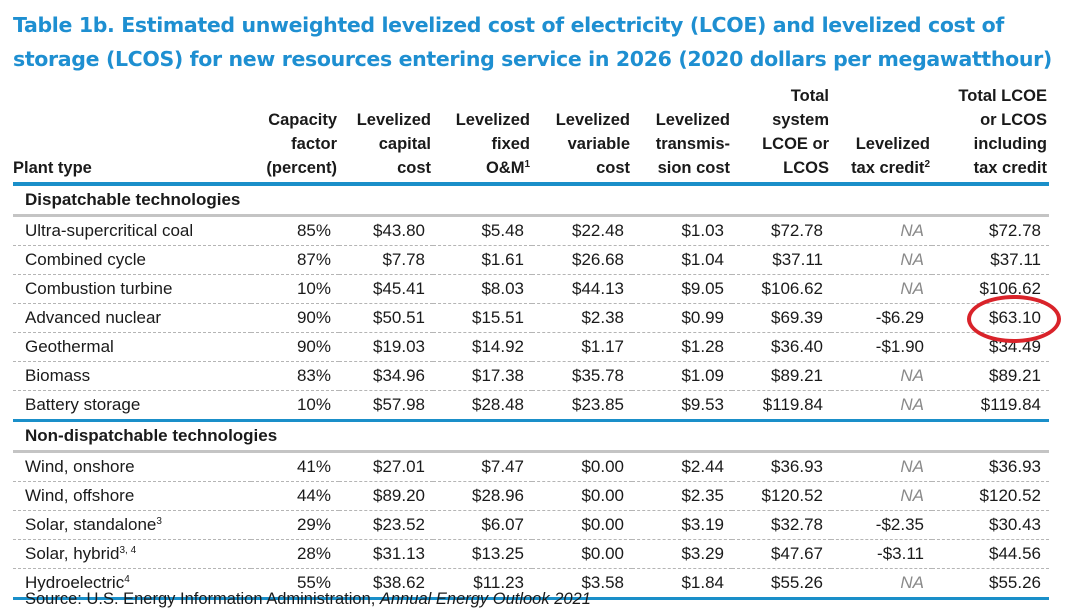 This screenshot has width=1071, height=615. Describe the element at coordinates (295, 260) in the screenshot. I see `capacity-factor-cell: 87%` at that location.